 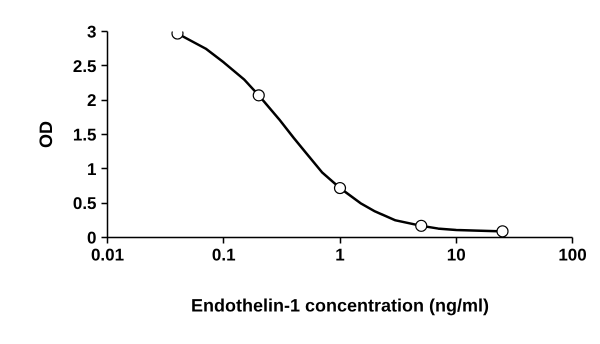 I want to click on y-tick-label: 0, so click(x=92, y=238).